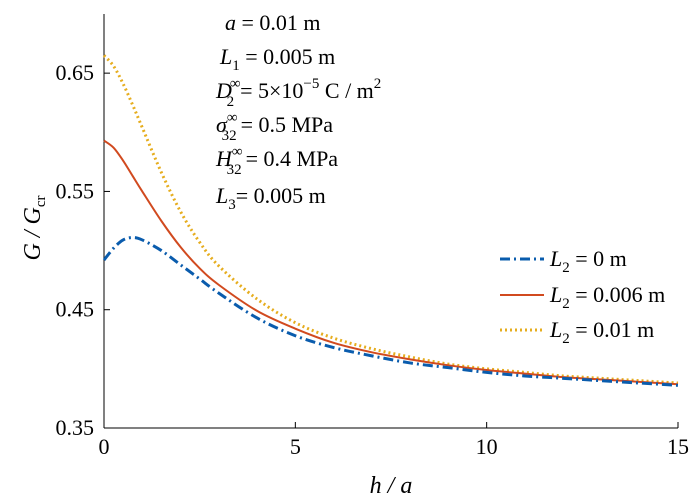  What do you see at coordinates (270, 198) in the screenshot?
I see `annotation-L3: L3= 0.005 m` at bounding box center [270, 198].